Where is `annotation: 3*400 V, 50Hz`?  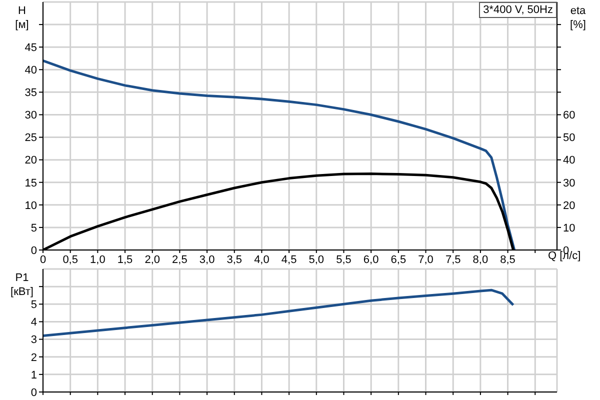 annotation: 3*400 V, 50Hz is located at coordinates (518, 10).